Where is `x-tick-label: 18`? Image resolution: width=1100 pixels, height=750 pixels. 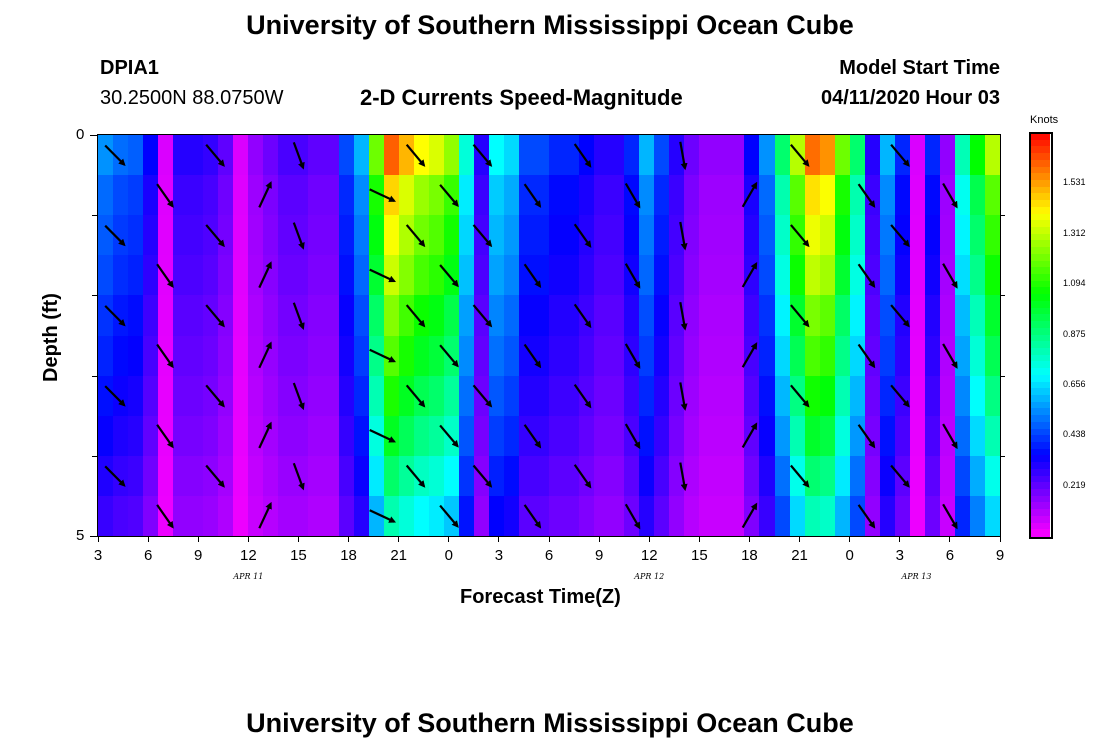 x-tick-label: 18 is located at coordinates (749, 555).